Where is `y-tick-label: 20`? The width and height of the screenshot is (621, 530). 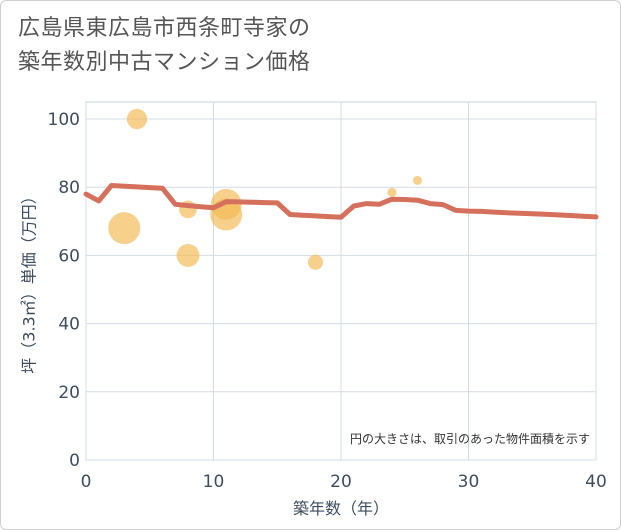 y-tick-label: 20 is located at coordinates (69, 393).